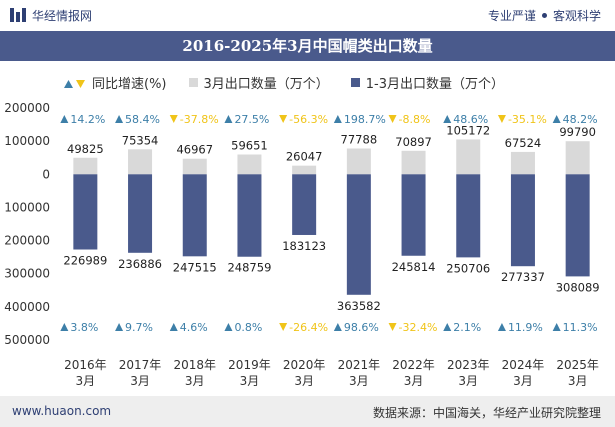 Image resolution: width=615 pixels, height=427 pixels. I want to click on monthly-value-label: 26047, so click(304, 157).